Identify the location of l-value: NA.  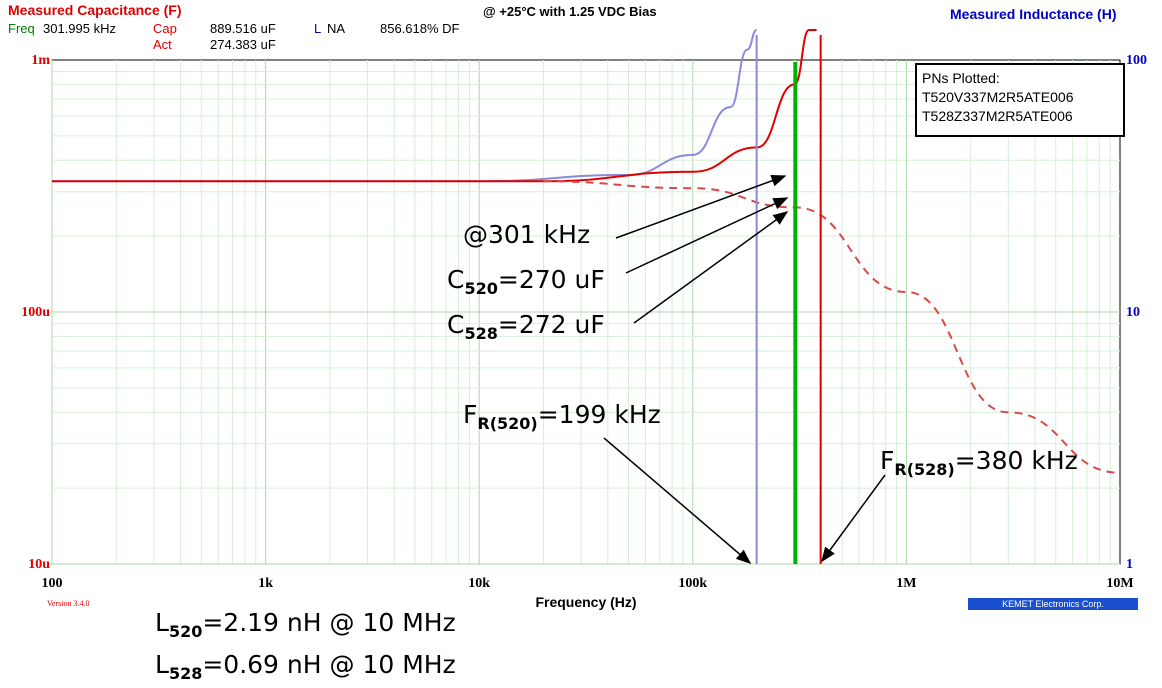
(336, 28).